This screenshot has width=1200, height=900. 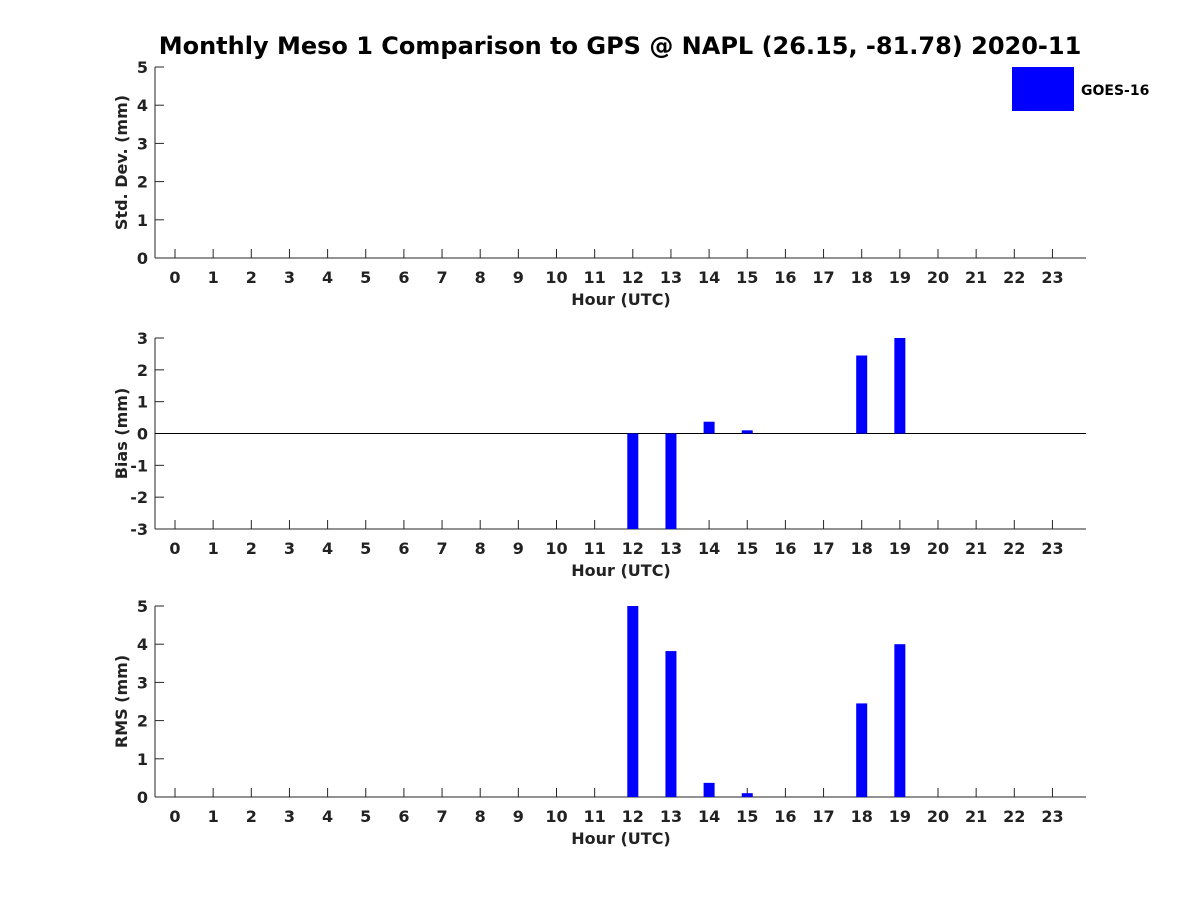 What do you see at coordinates (1080, 89) in the screenshot?
I see `legend: GOES-16` at bounding box center [1080, 89].